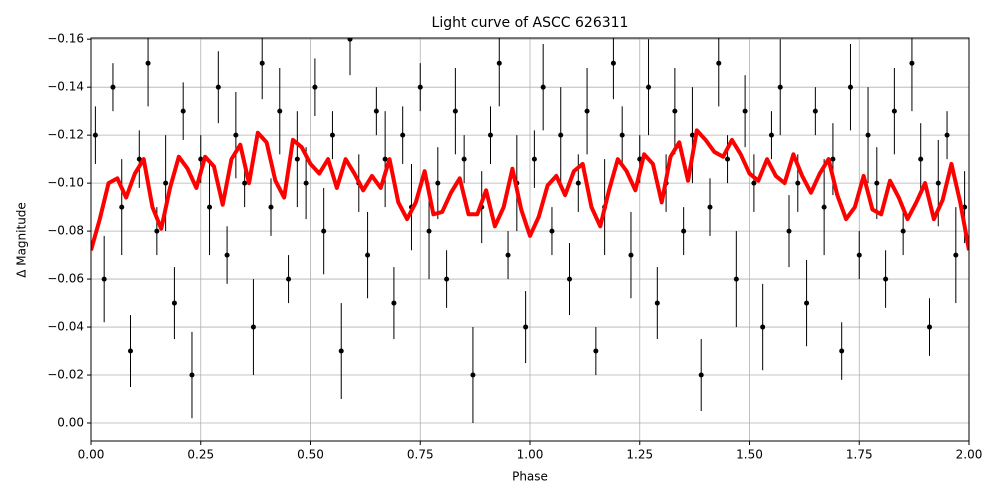 The width and height of the screenshot is (1000, 500). What do you see at coordinates (91, 455) in the screenshot?
I see `x-tick-label: 0.00` at bounding box center [91, 455].